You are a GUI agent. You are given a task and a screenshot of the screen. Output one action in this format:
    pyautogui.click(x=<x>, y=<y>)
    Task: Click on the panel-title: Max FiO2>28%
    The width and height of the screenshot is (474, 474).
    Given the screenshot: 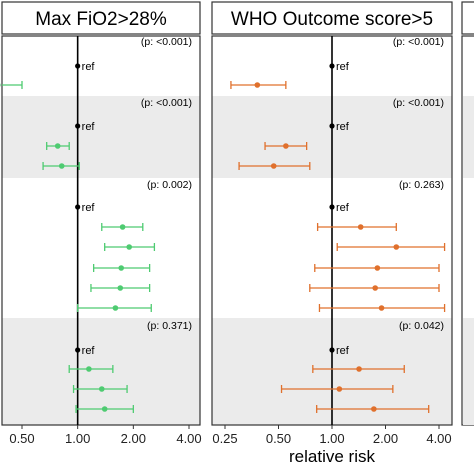 What is the action you would take?
    pyautogui.click(x=101, y=19)
    